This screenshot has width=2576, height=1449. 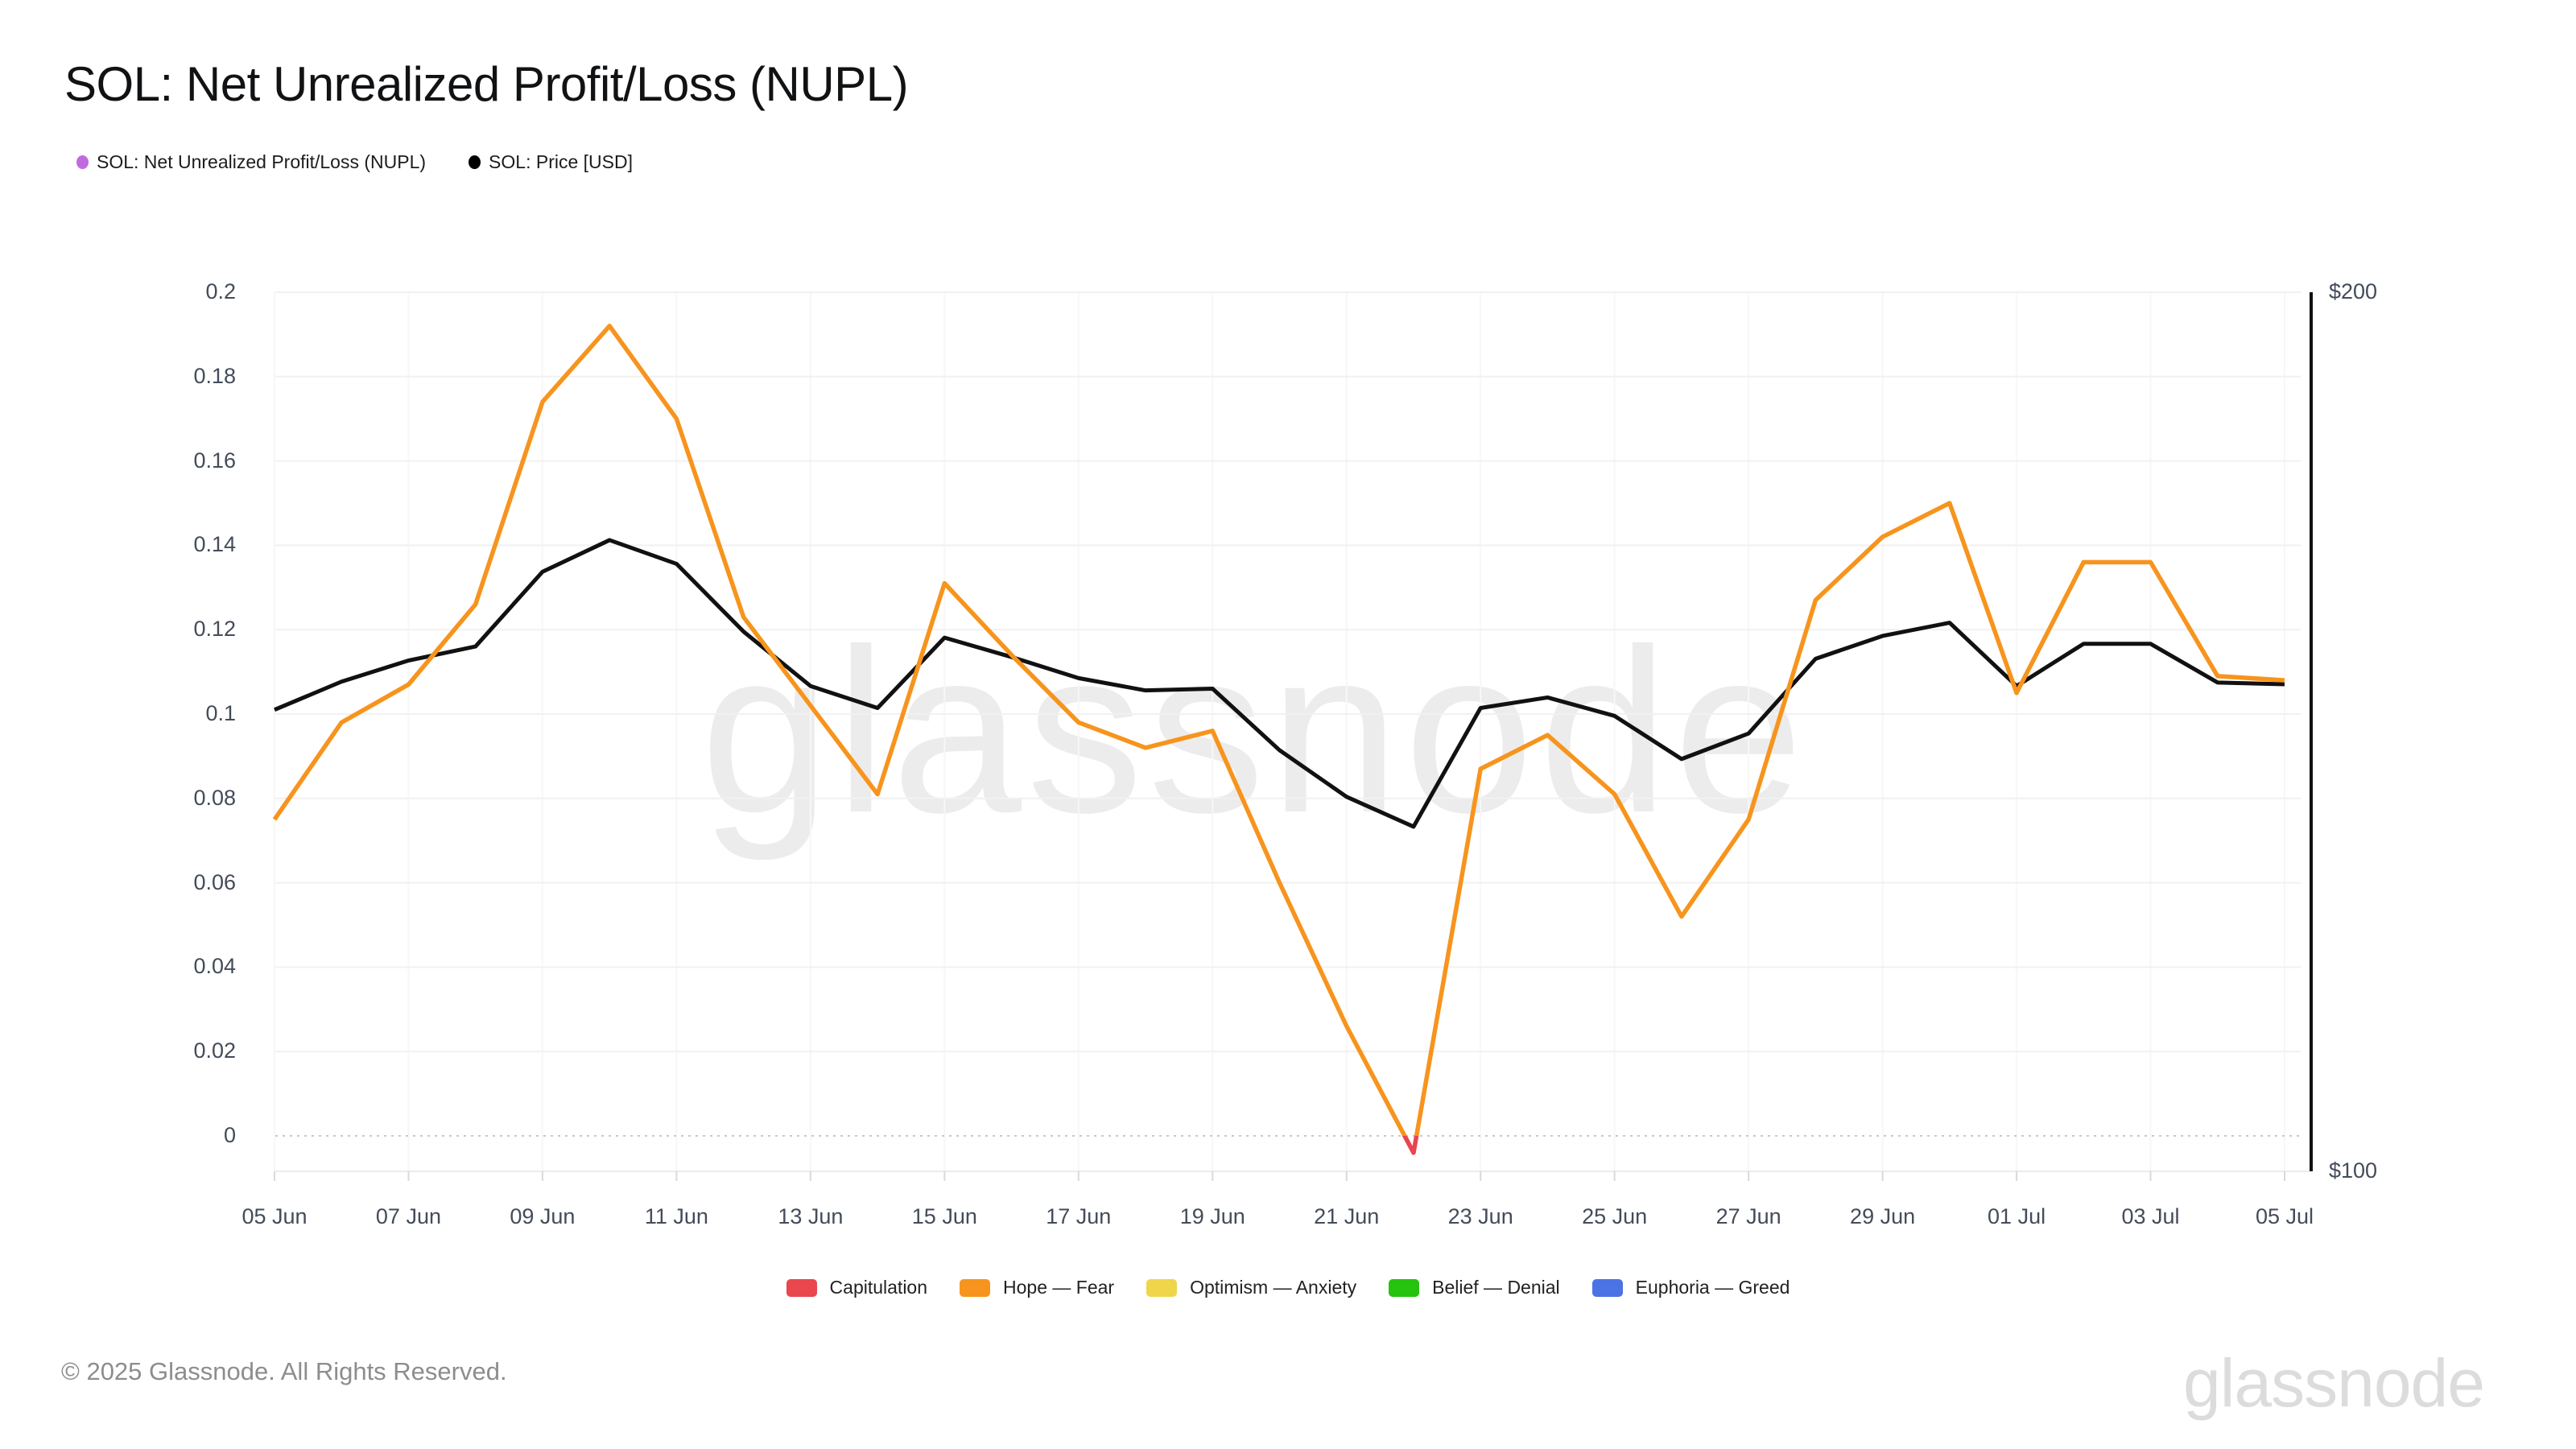 I want to click on left-axis-tick: 0.14, so click(x=214, y=544).